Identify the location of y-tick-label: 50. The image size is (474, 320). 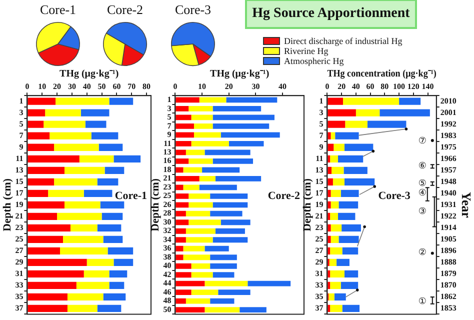
(167, 309).